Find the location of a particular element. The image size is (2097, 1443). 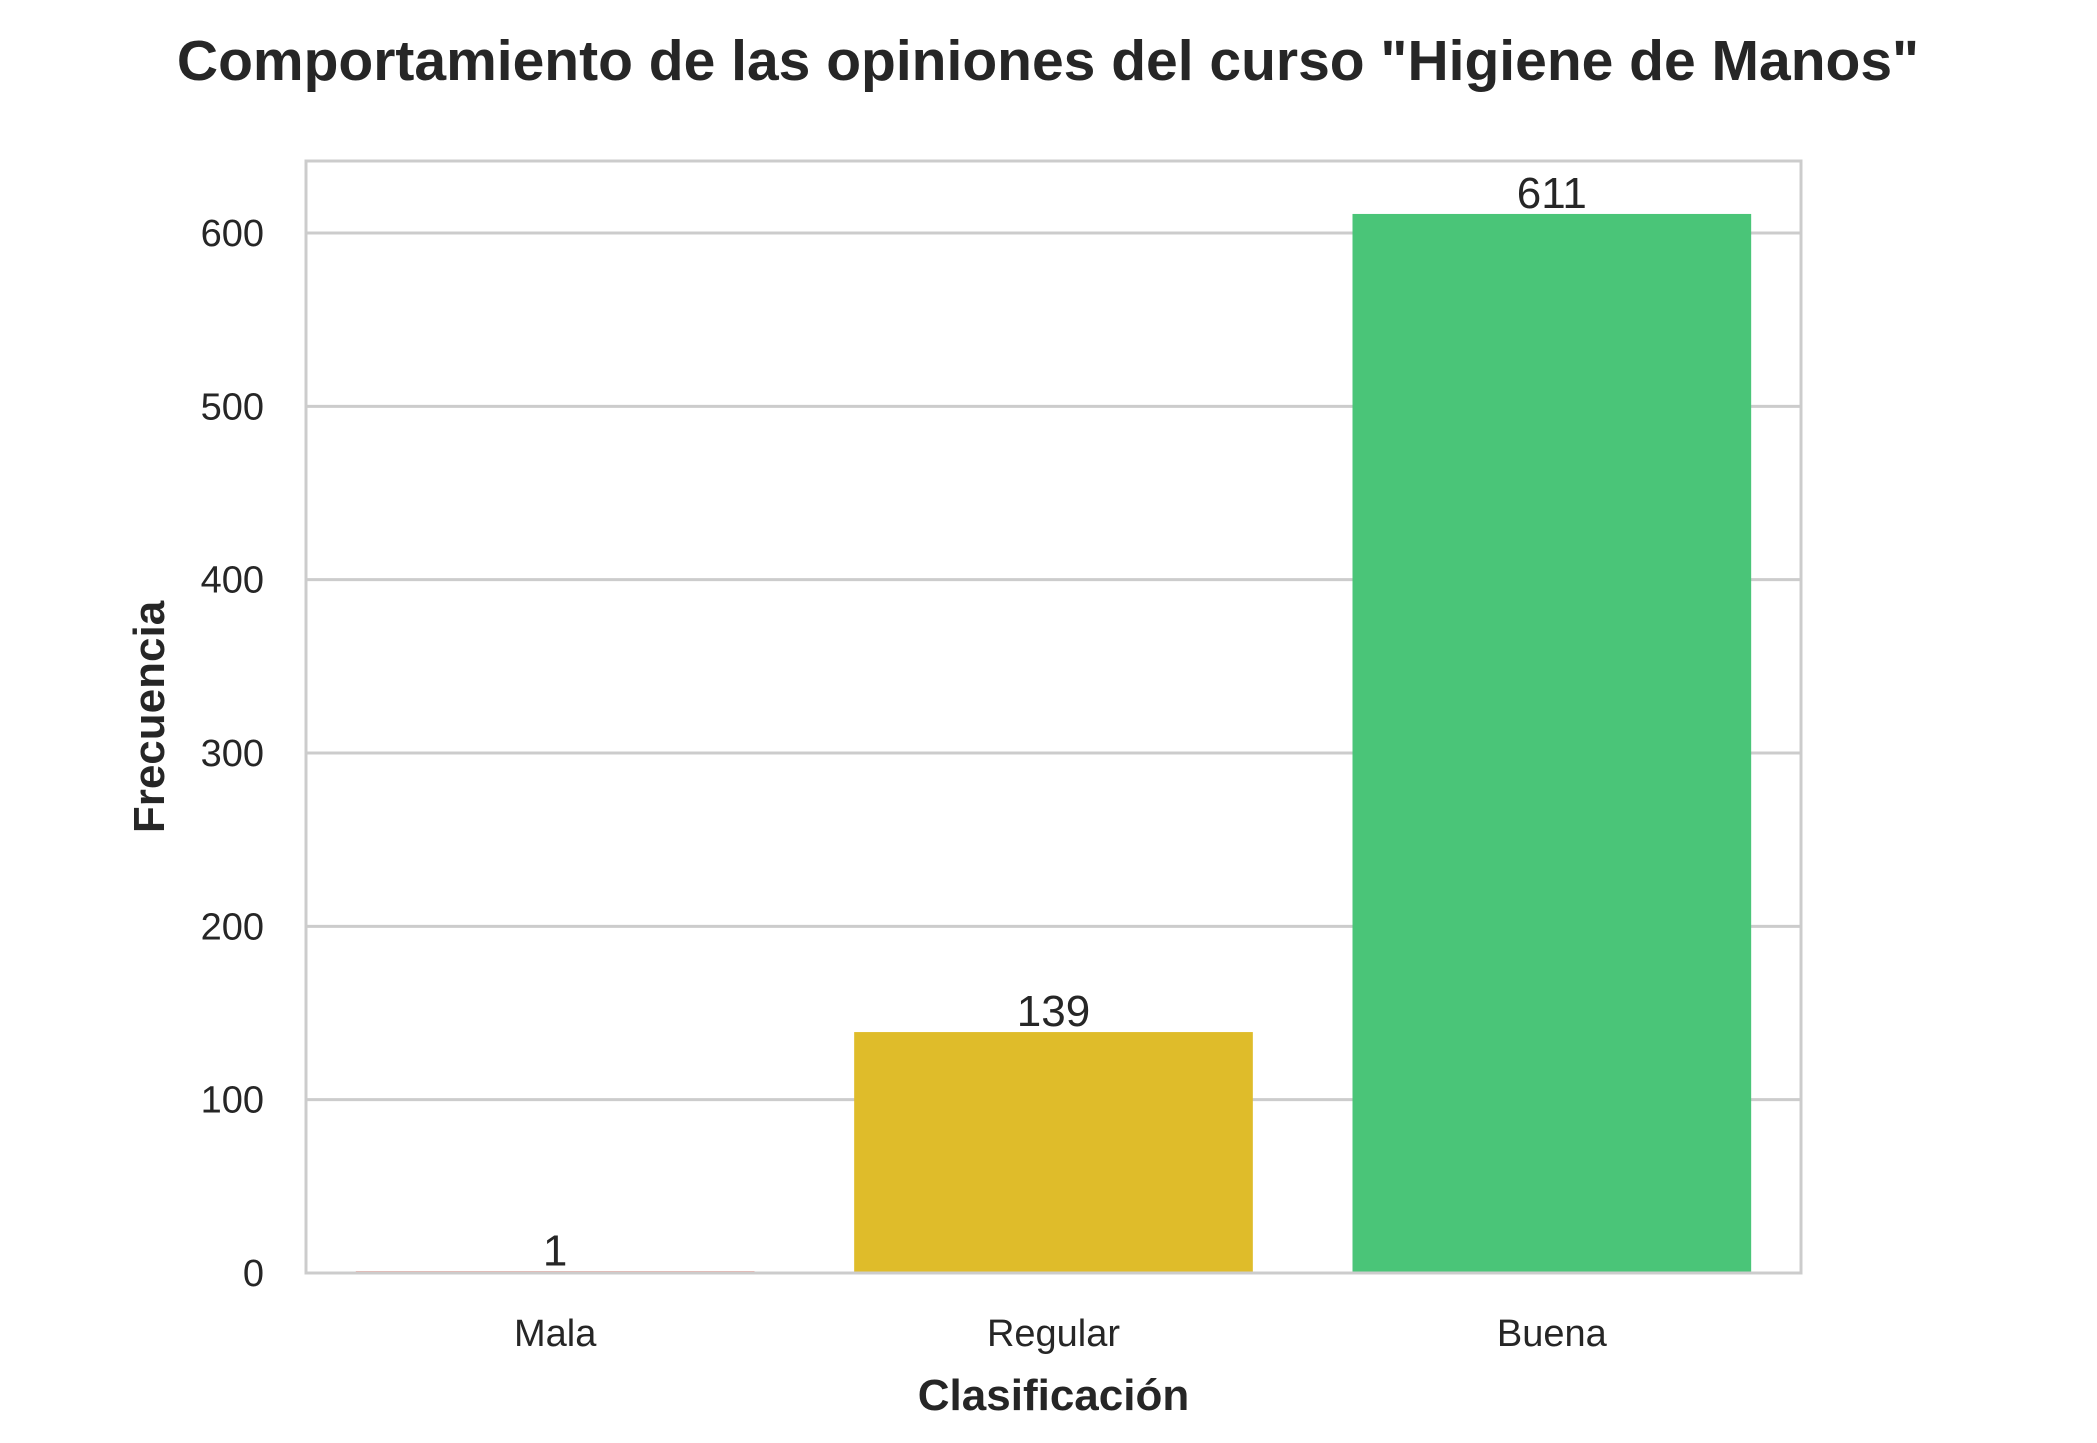

data-label-mala: 1 is located at coordinates (555, 1250).